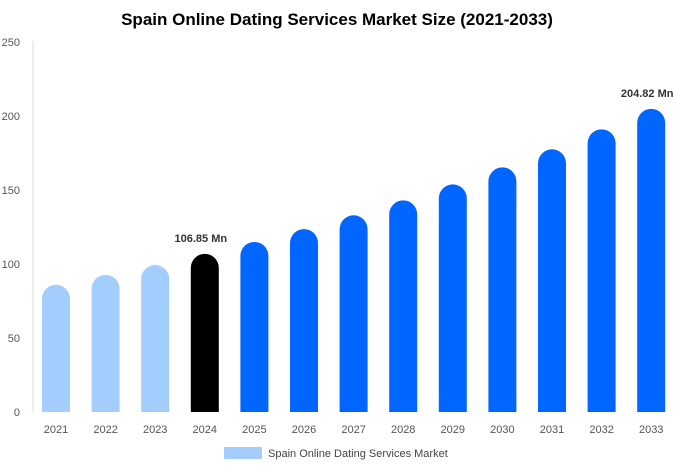 This screenshot has width=675, height=469. Describe the element at coordinates (243, 453) in the screenshot. I see `legend-swatch` at that location.